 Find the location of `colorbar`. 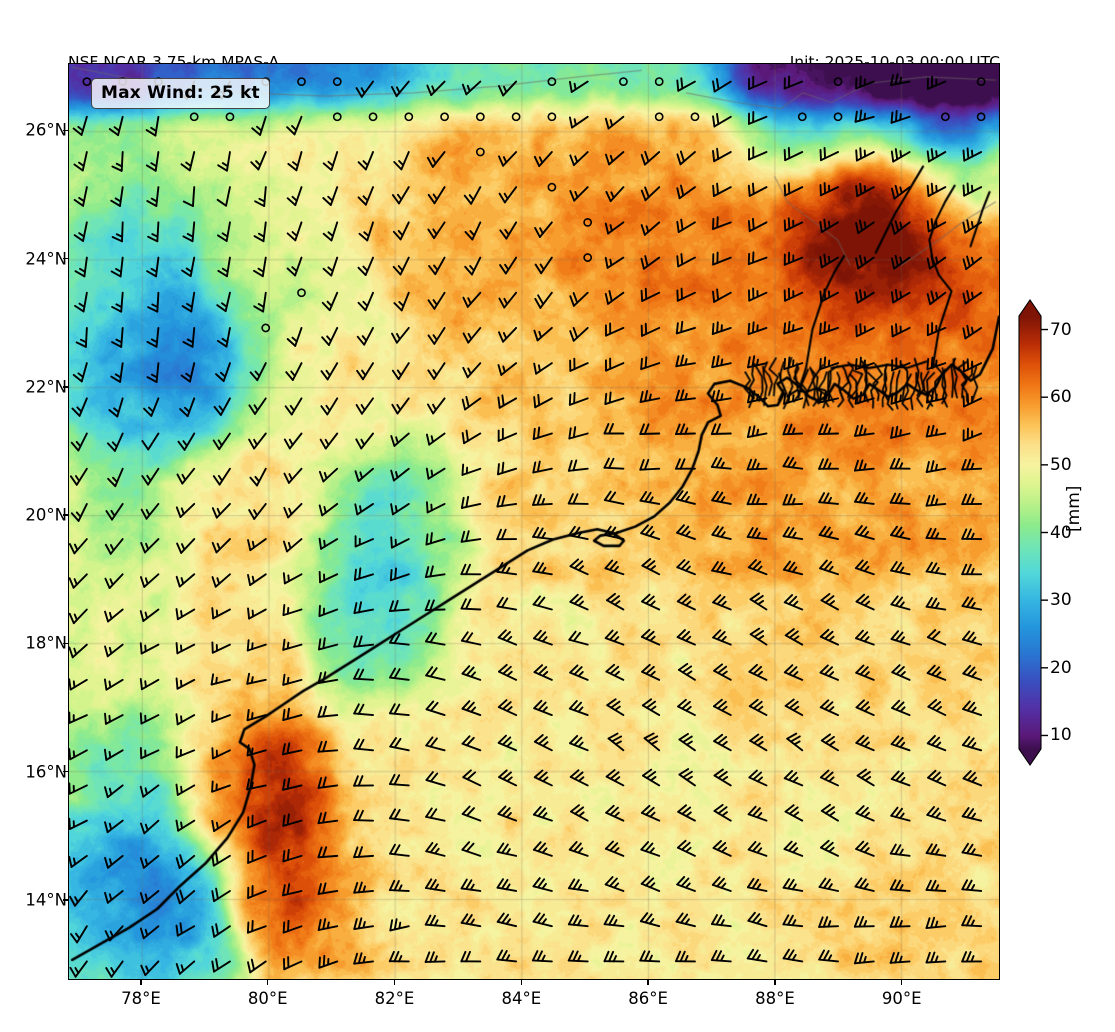

colorbar is located at coordinates (1033, 532).